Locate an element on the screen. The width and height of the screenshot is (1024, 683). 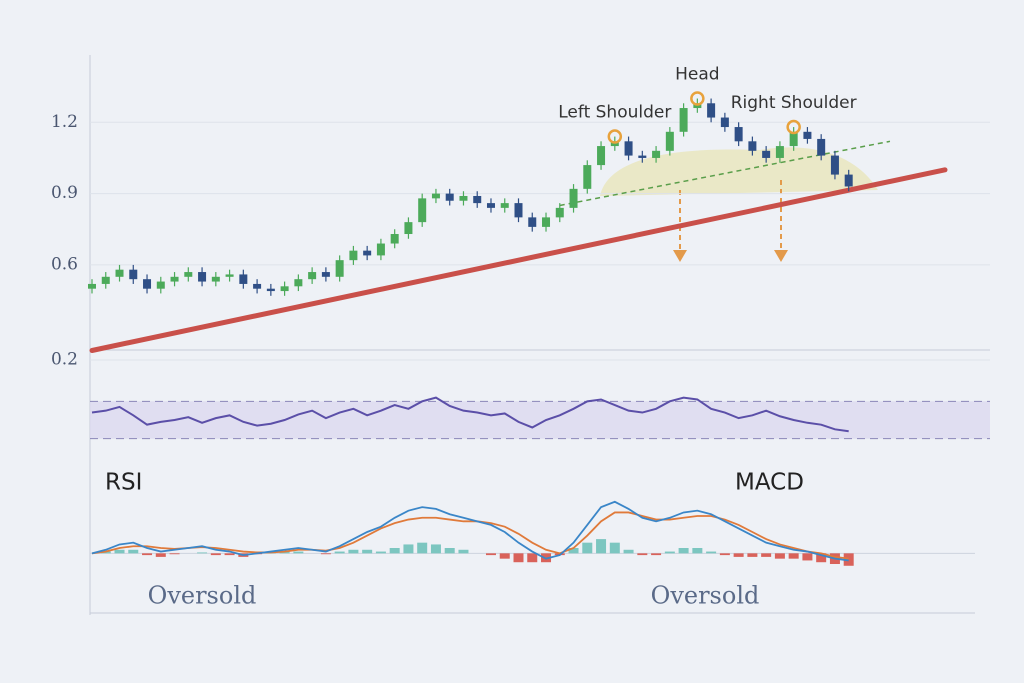
annotation: Right Shoulder is located at coordinates (794, 103).